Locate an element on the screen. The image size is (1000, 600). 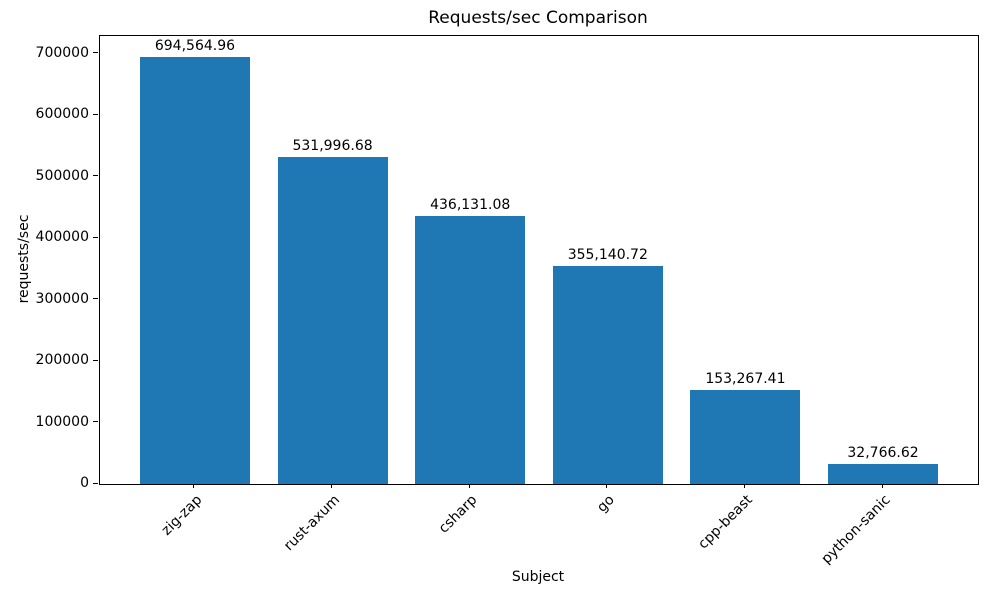
x-tick-label: go is located at coordinates (606, 504).